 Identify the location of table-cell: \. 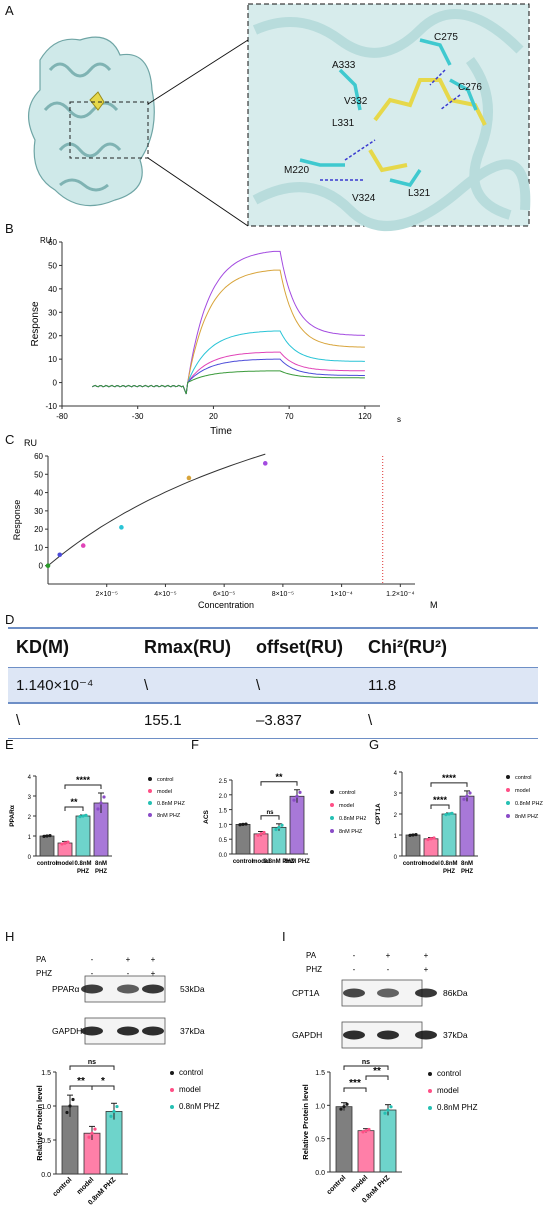
(258, 685).